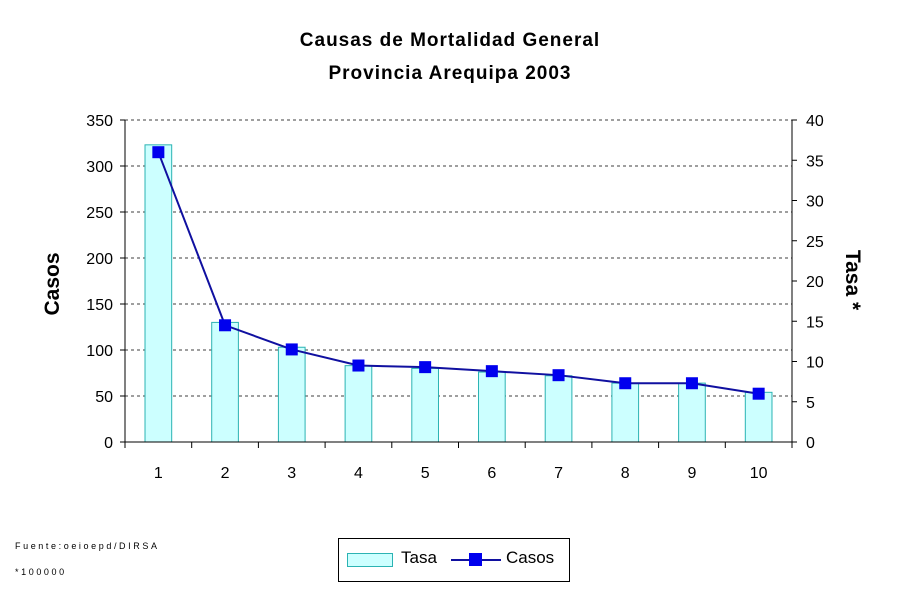 This screenshot has height=600, width=900. What do you see at coordinates (691, 473) in the screenshot?
I see `x-tick-label: 9` at bounding box center [691, 473].